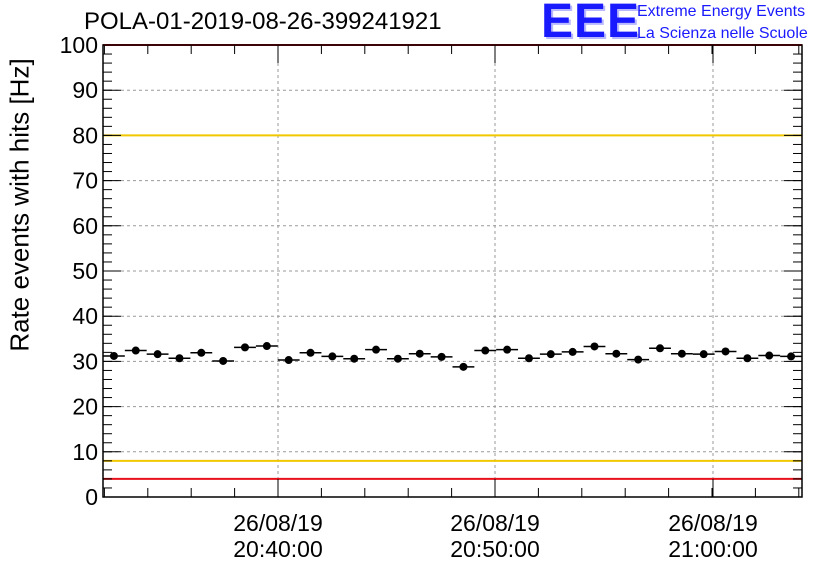 The width and height of the screenshot is (836, 572). What do you see at coordinates (85, 407) in the screenshot?
I see `y-tick-label: 20` at bounding box center [85, 407].